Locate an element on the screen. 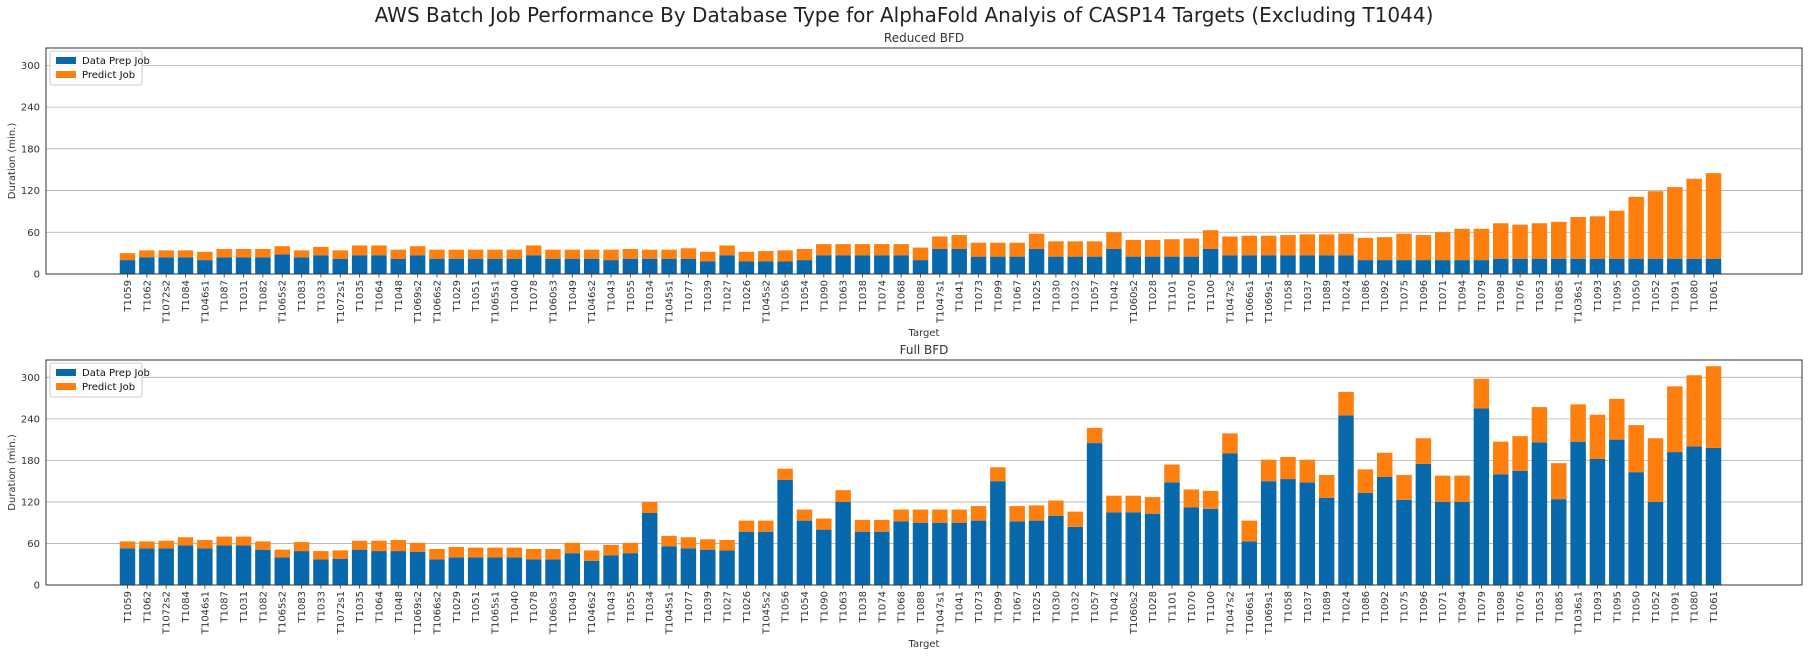 Image resolution: width=1808 pixels, height=656 pixels. x-tick-label: T1082 is located at coordinates (263, 607).